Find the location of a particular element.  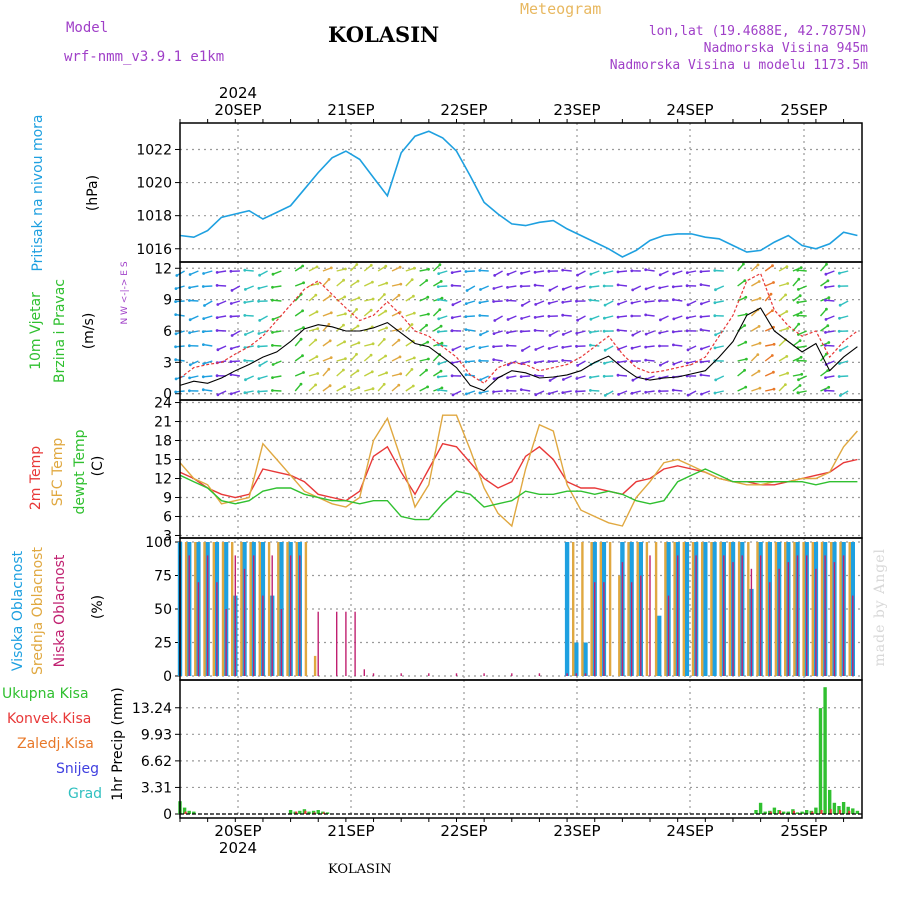

ytick-label-1: 3.31 is located at coordinates (156, 788).